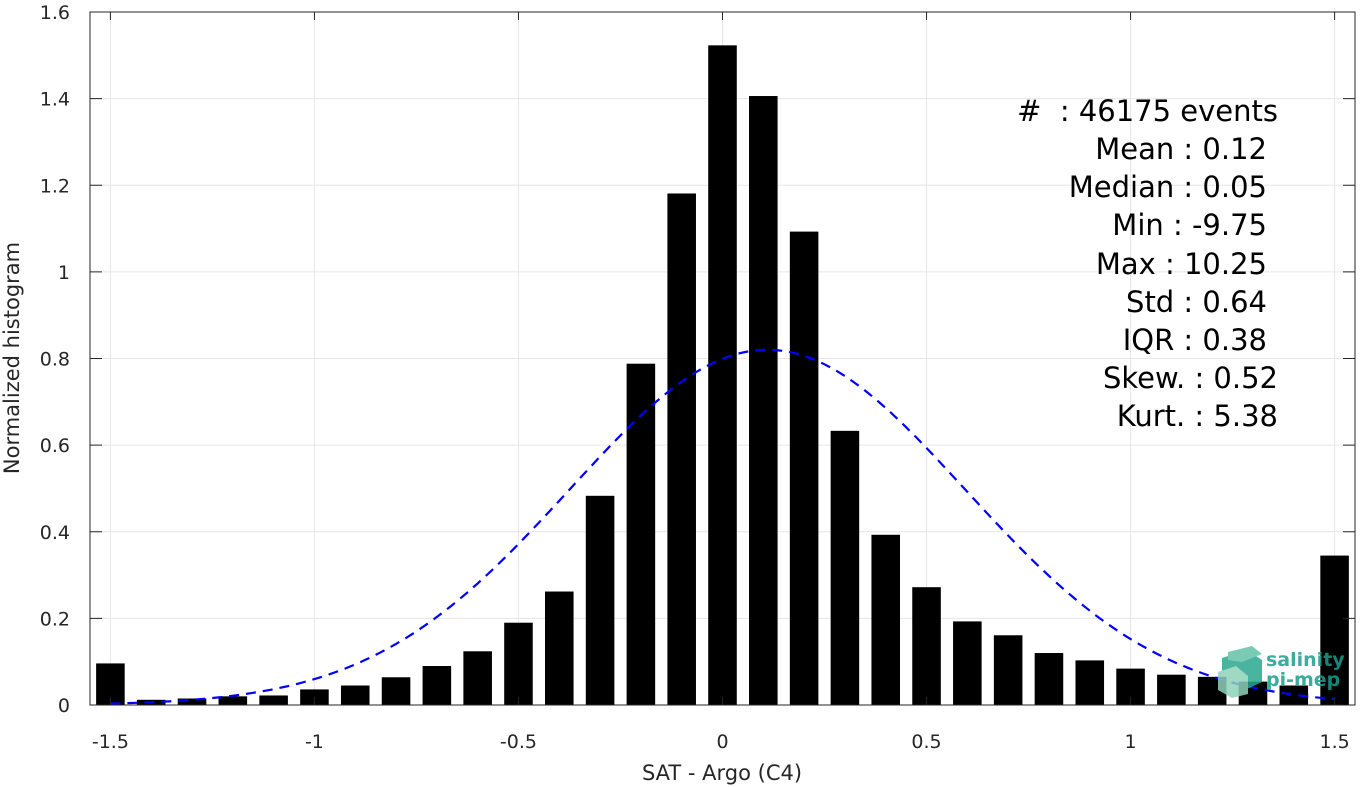 This screenshot has height=787, width=1367. I want to click on x-tick-label: 0, so click(722, 742).